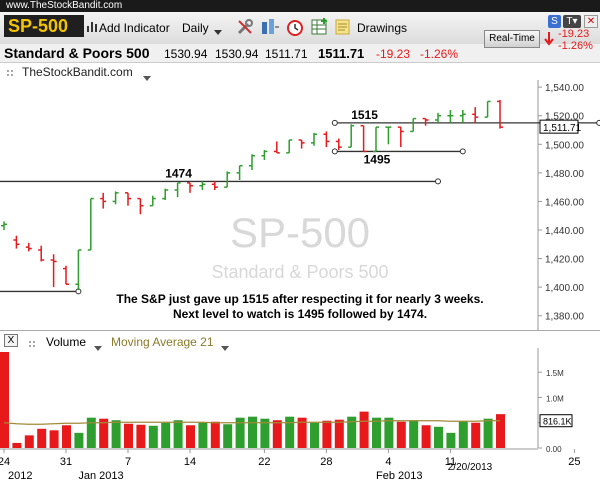 This screenshot has height=481, width=600. I want to click on price-tick-label: 1,460.00, so click(564, 202).